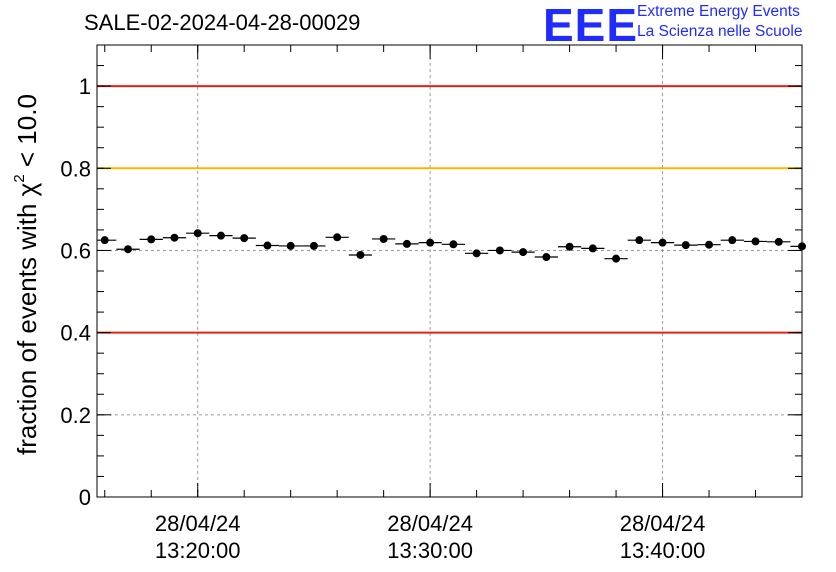  What do you see at coordinates (430, 550) in the screenshot?
I see `x-tick-time-label: 13:30:00` at bounding box center [430, 550].